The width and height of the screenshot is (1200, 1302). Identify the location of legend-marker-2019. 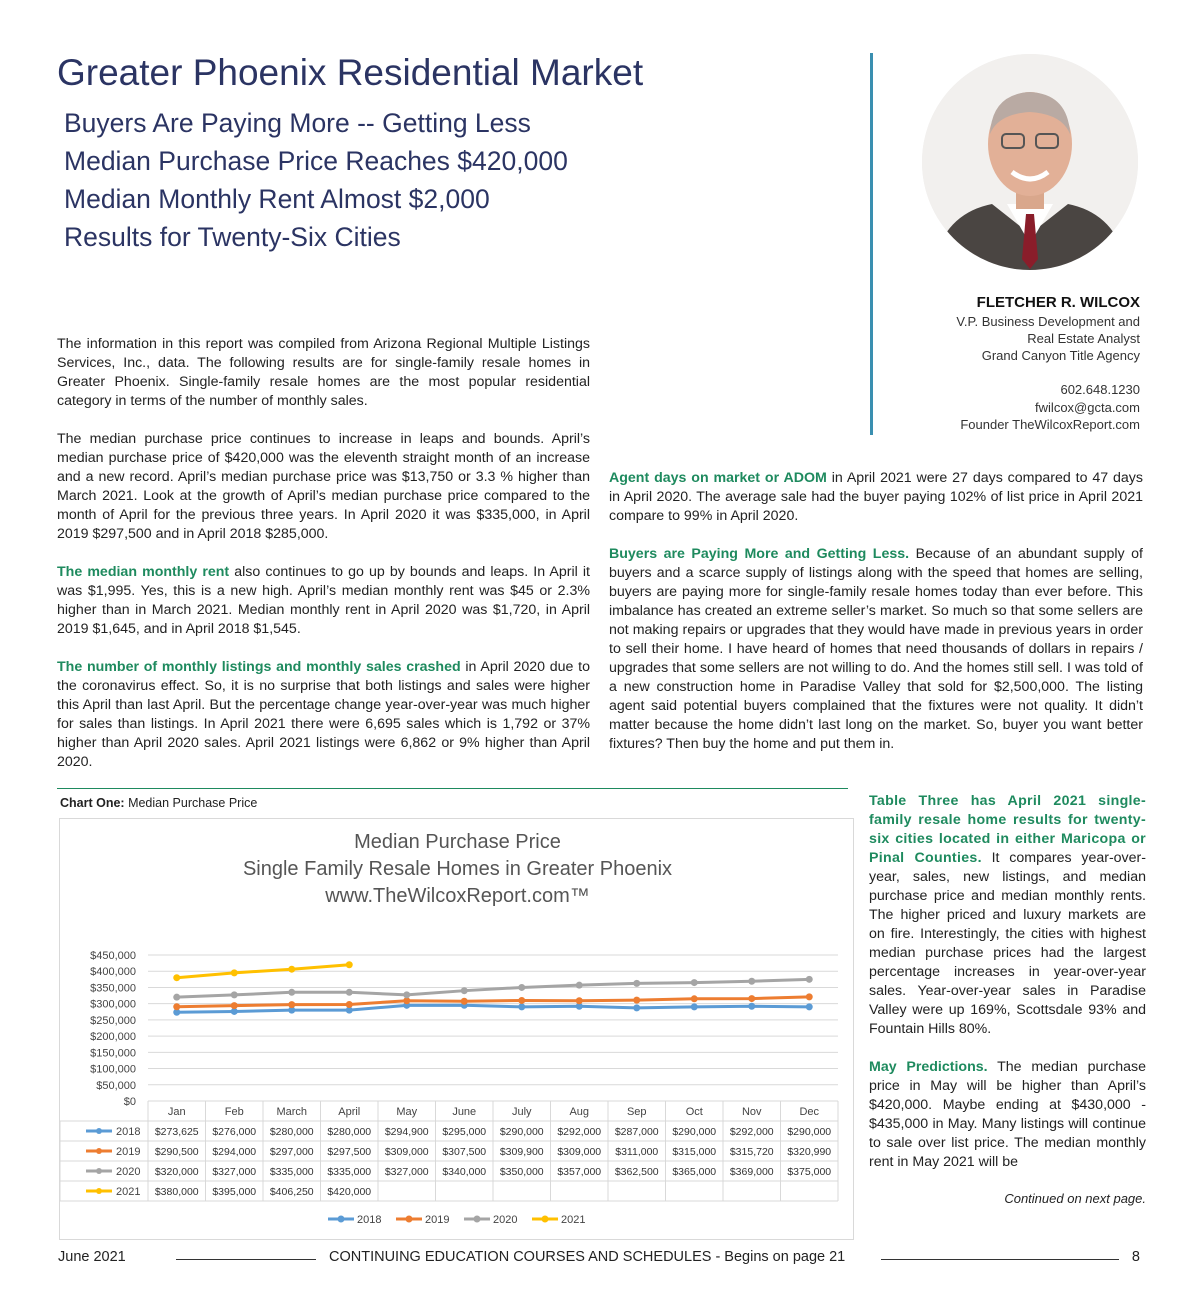
(409, 1219).